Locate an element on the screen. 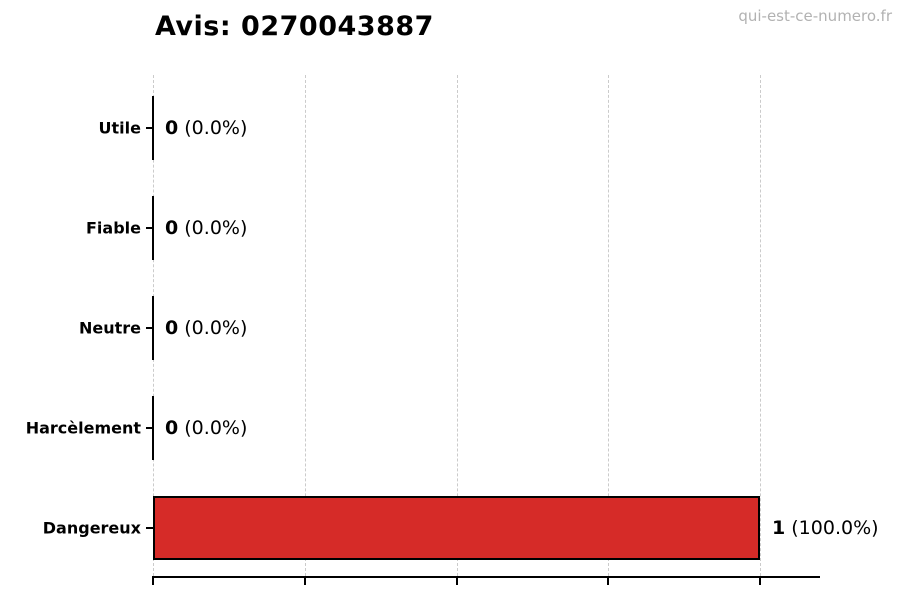 This screenshot has height=600, width=900. value-label-harcelement: 0 (0.0%) is located at coordinates (206, 428).